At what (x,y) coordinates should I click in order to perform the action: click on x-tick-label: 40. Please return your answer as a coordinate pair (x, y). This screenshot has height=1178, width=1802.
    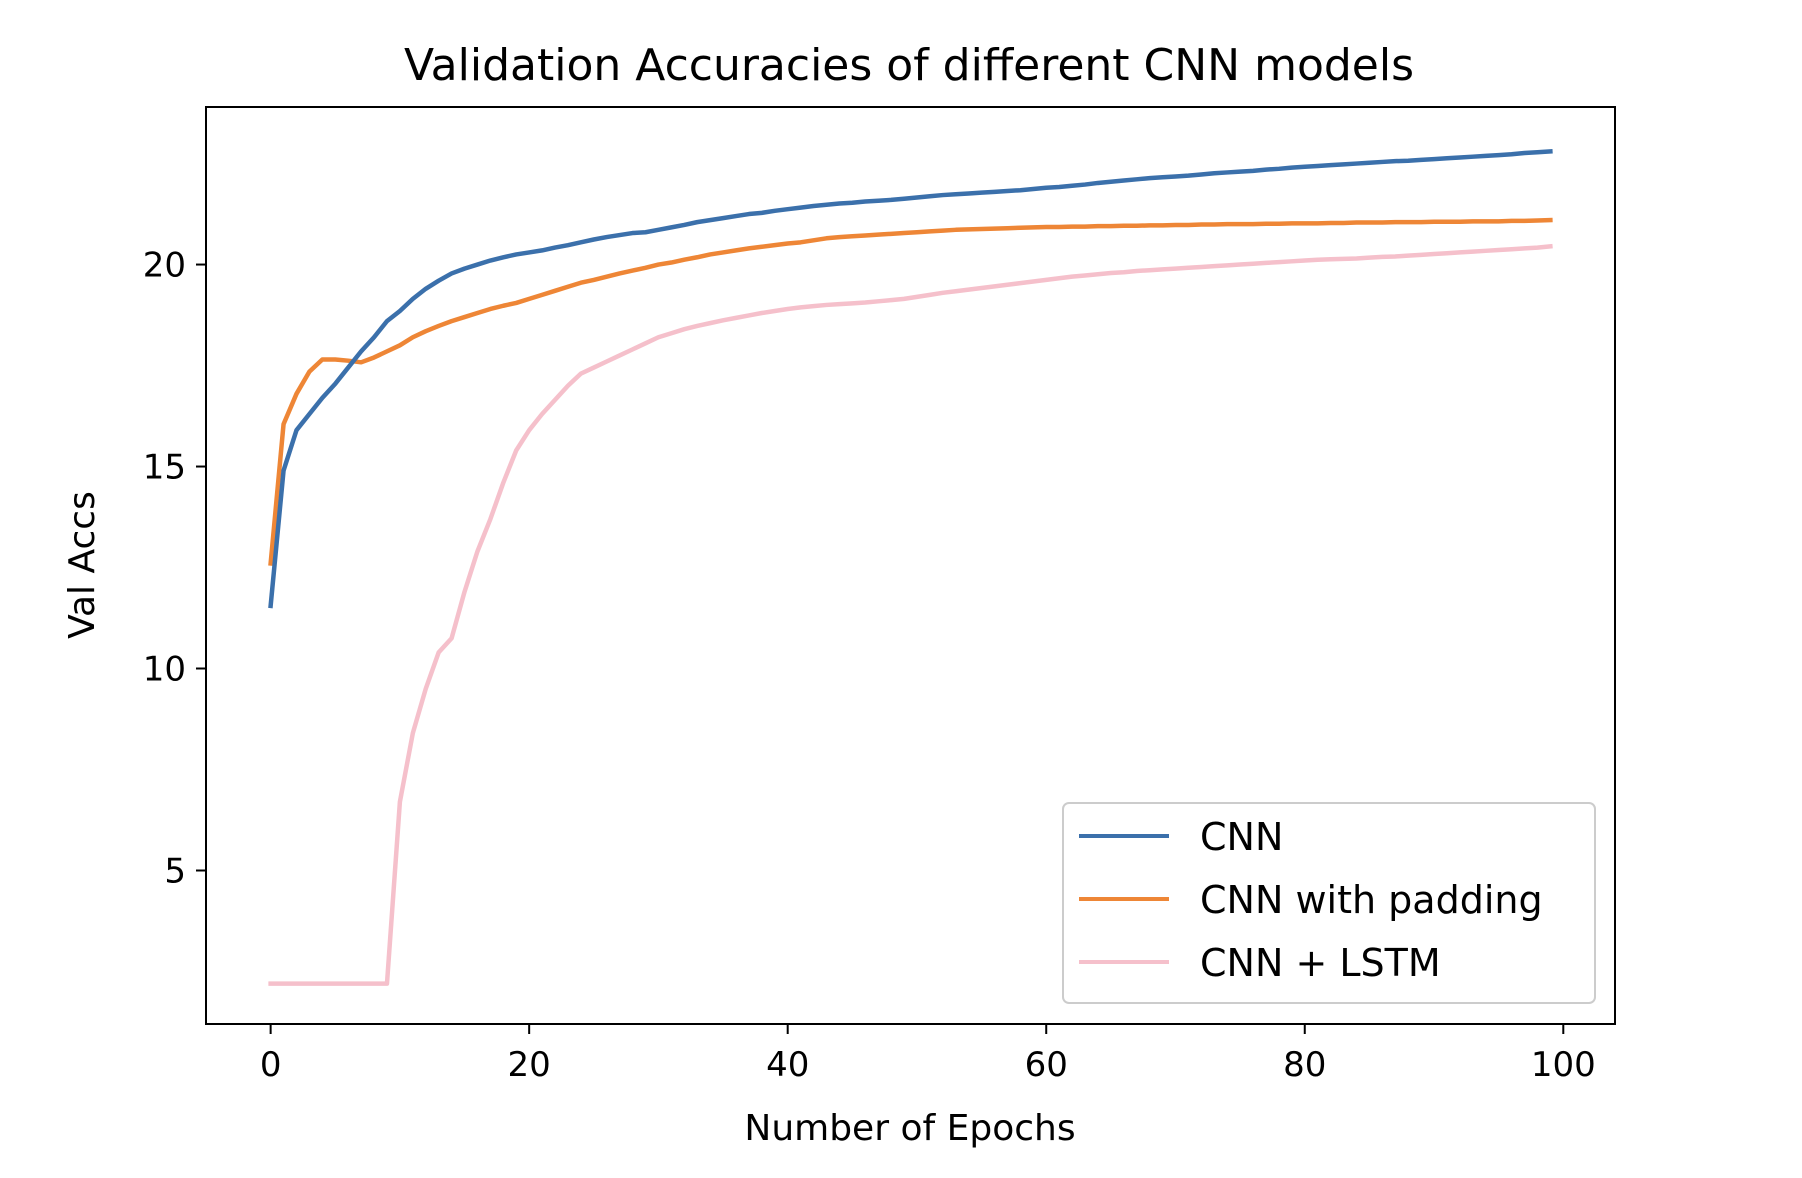
    Looking at the image, I should click on (787, 1065).